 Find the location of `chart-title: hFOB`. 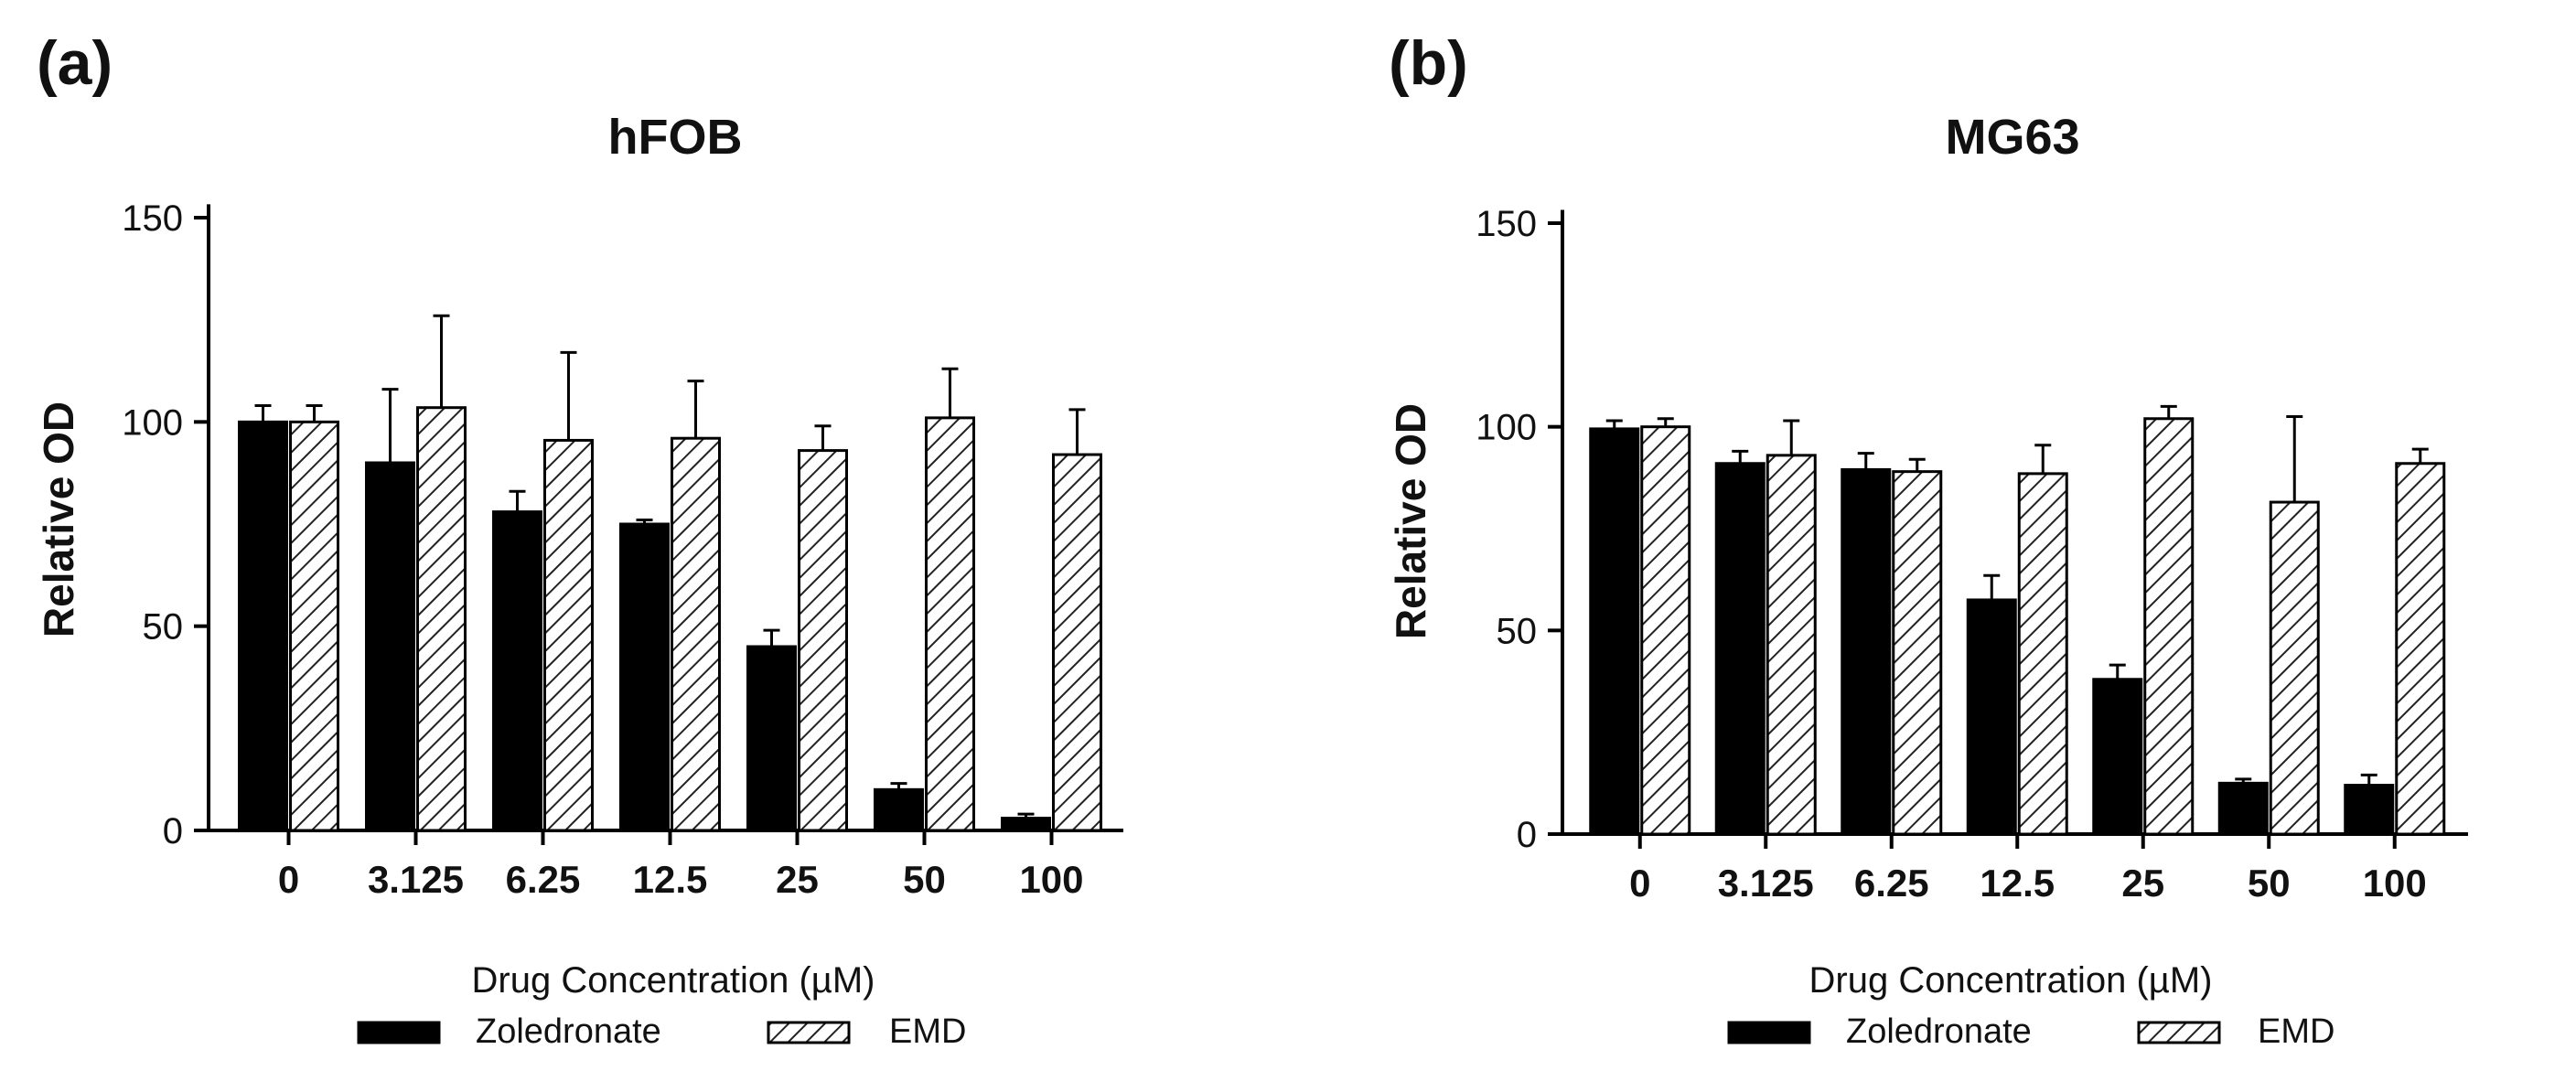

chart-title: hFOB is located at coordinates (676, 137).